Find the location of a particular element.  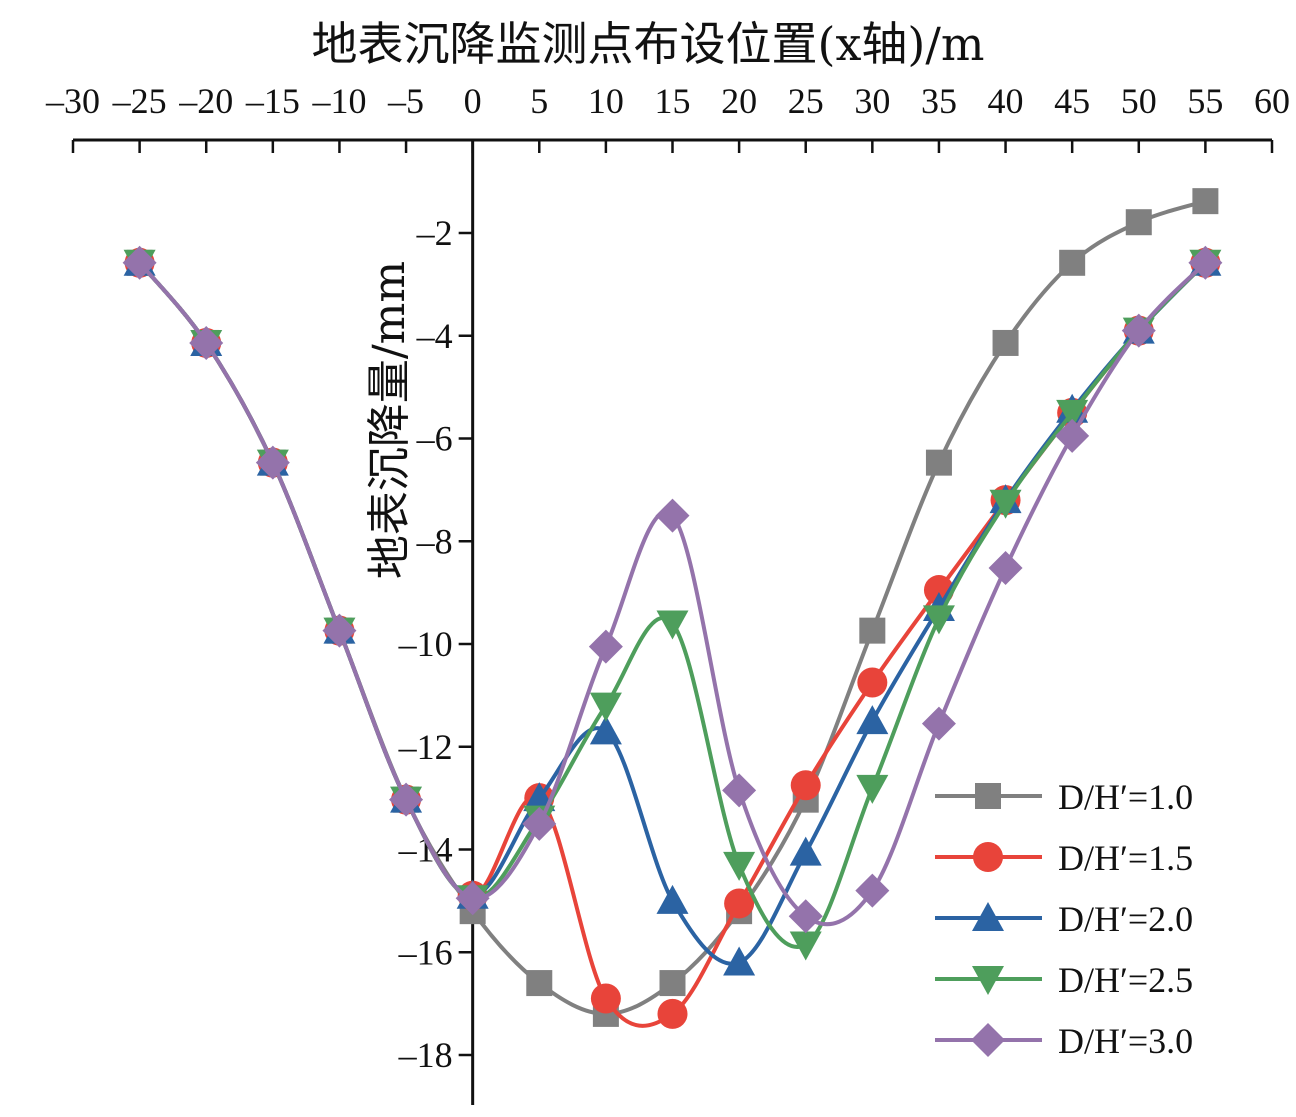

y-tick-label: –2 is located at coordinates (434, 233).